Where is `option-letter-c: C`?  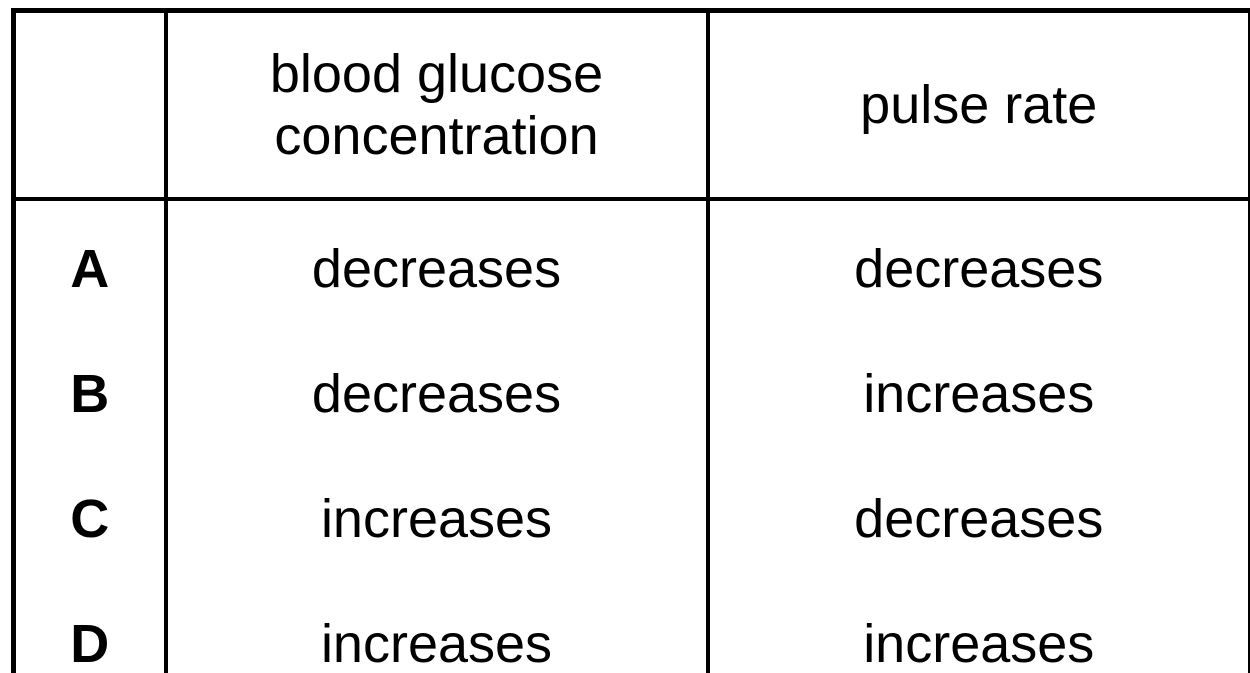
option-letter-c: C is located at coordinates (90, 518).